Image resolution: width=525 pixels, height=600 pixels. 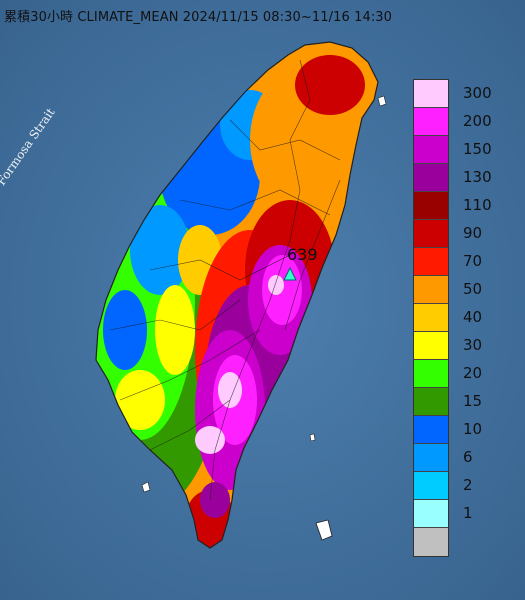 I want to click on legend-label: 90, so click(x=473, y=233).